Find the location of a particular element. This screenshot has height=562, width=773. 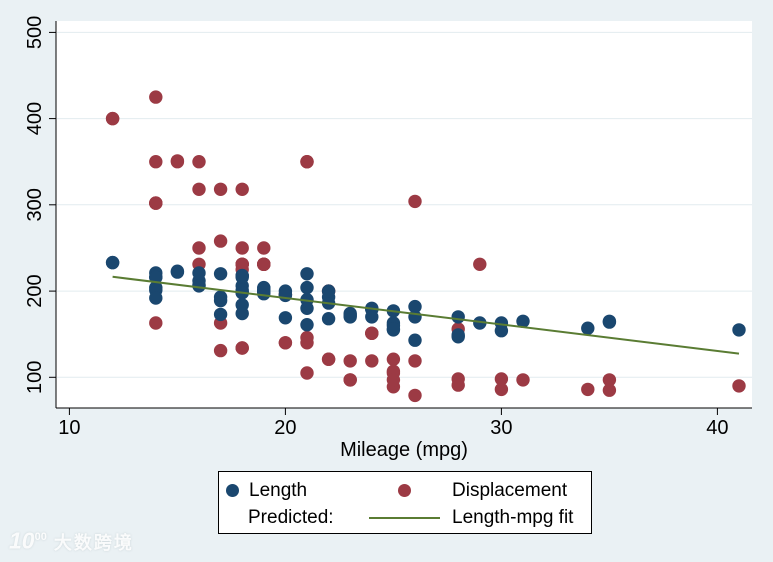

legend-swatch-fit-line is located at coordinates (404, 518).